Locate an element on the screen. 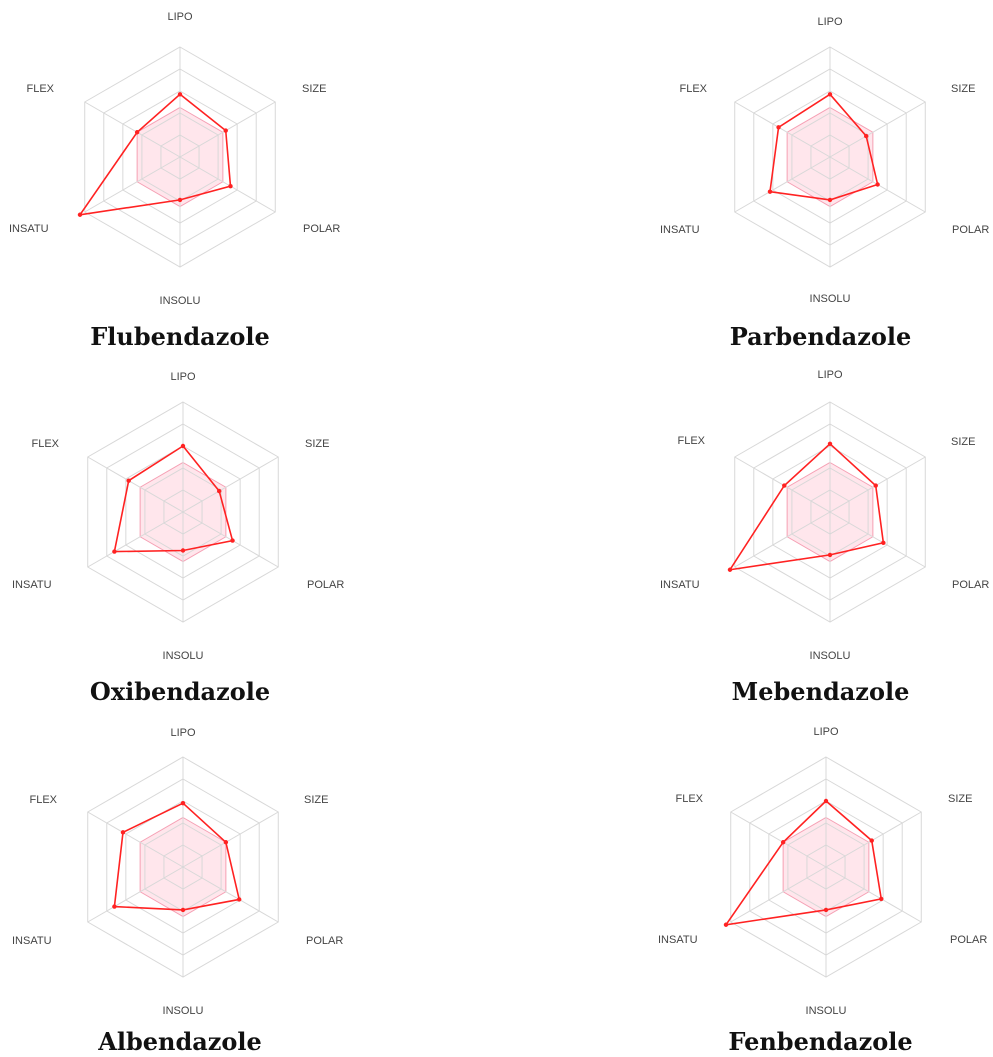  chart-title: Oxibendazole is located at coordinates (180, 691).